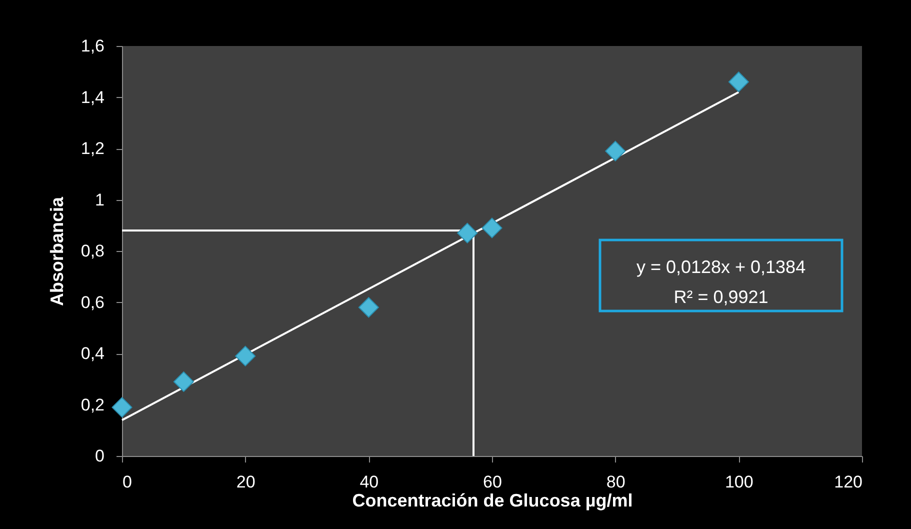  I want to click on y-tick-label: 0,2, so click(92, 404).